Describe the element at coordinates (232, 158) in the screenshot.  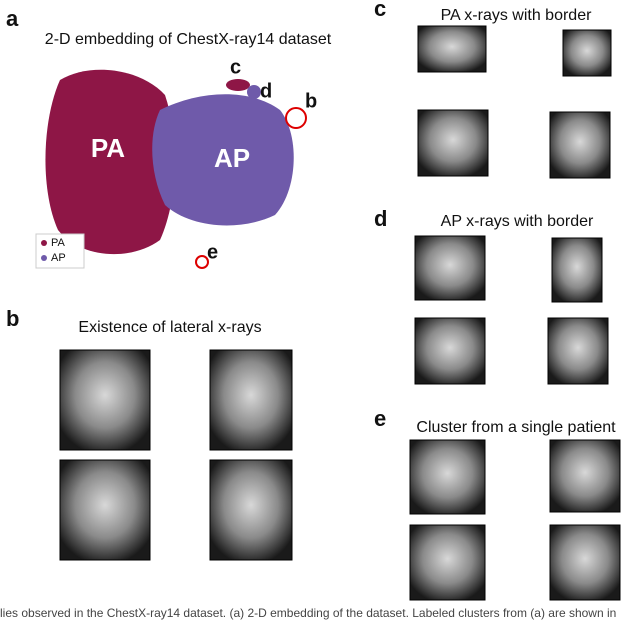
I see `cluster-label: AP` at that location.